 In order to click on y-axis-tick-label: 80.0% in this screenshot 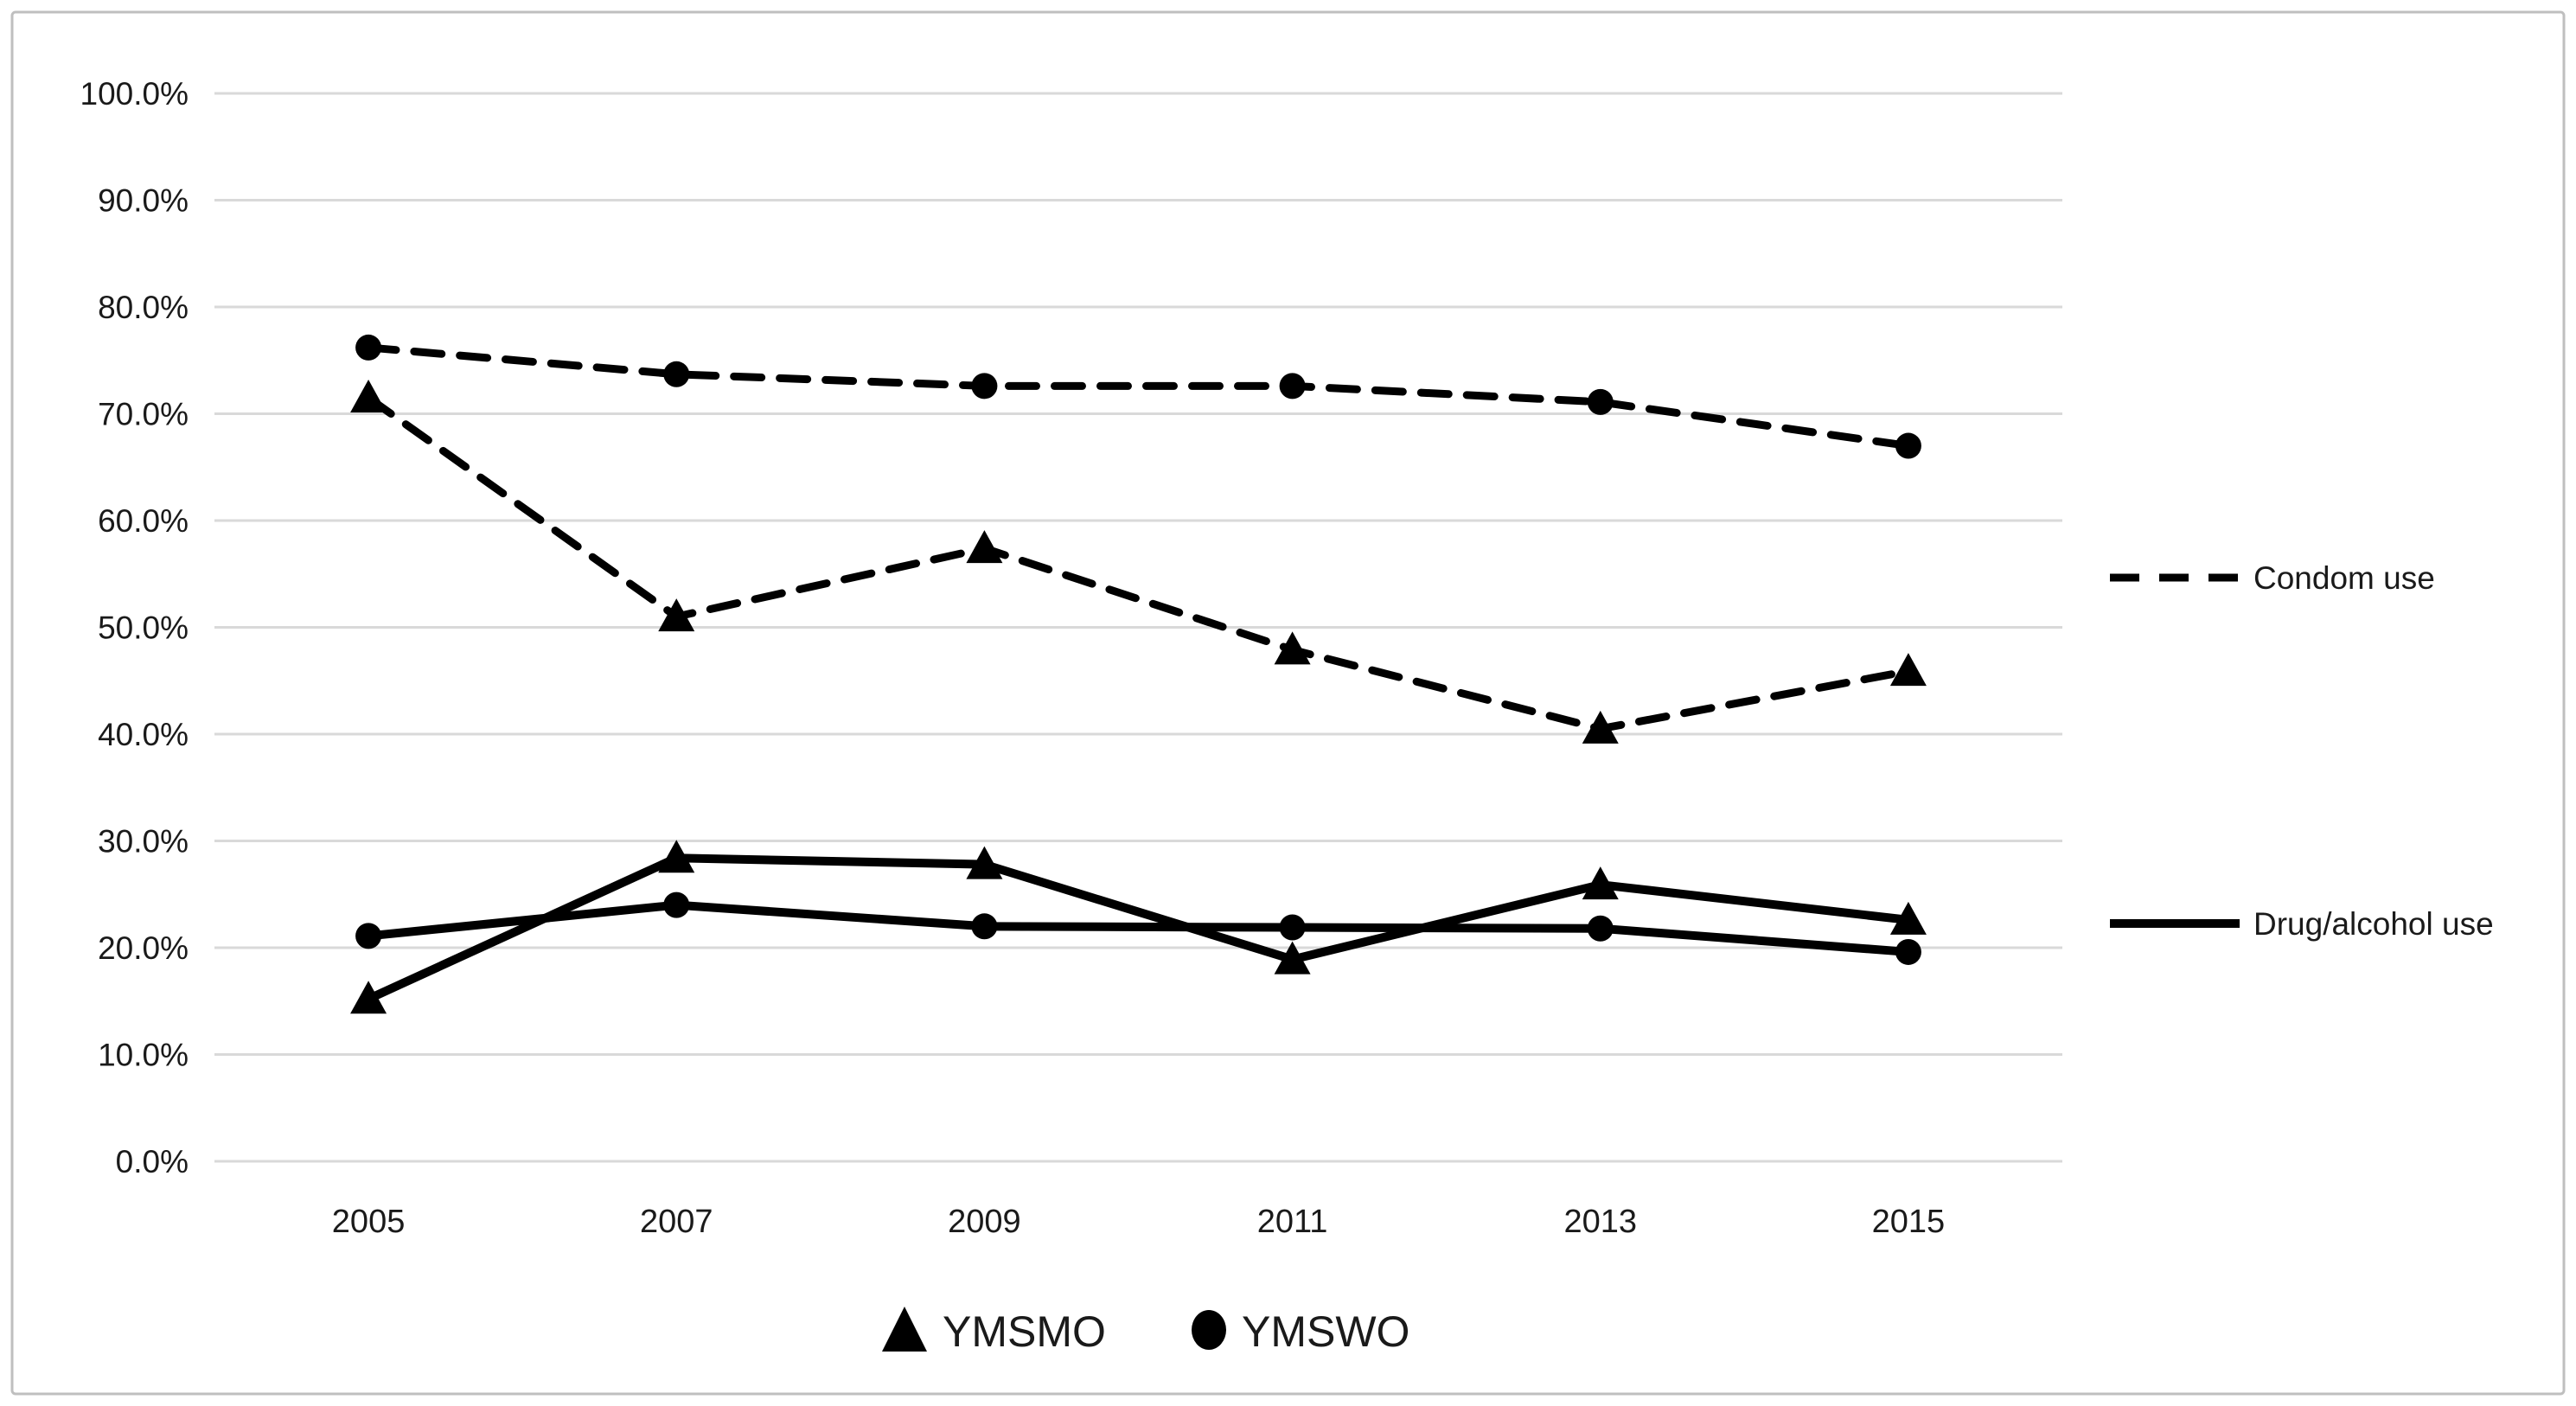, I will do `click(143, 307)`.